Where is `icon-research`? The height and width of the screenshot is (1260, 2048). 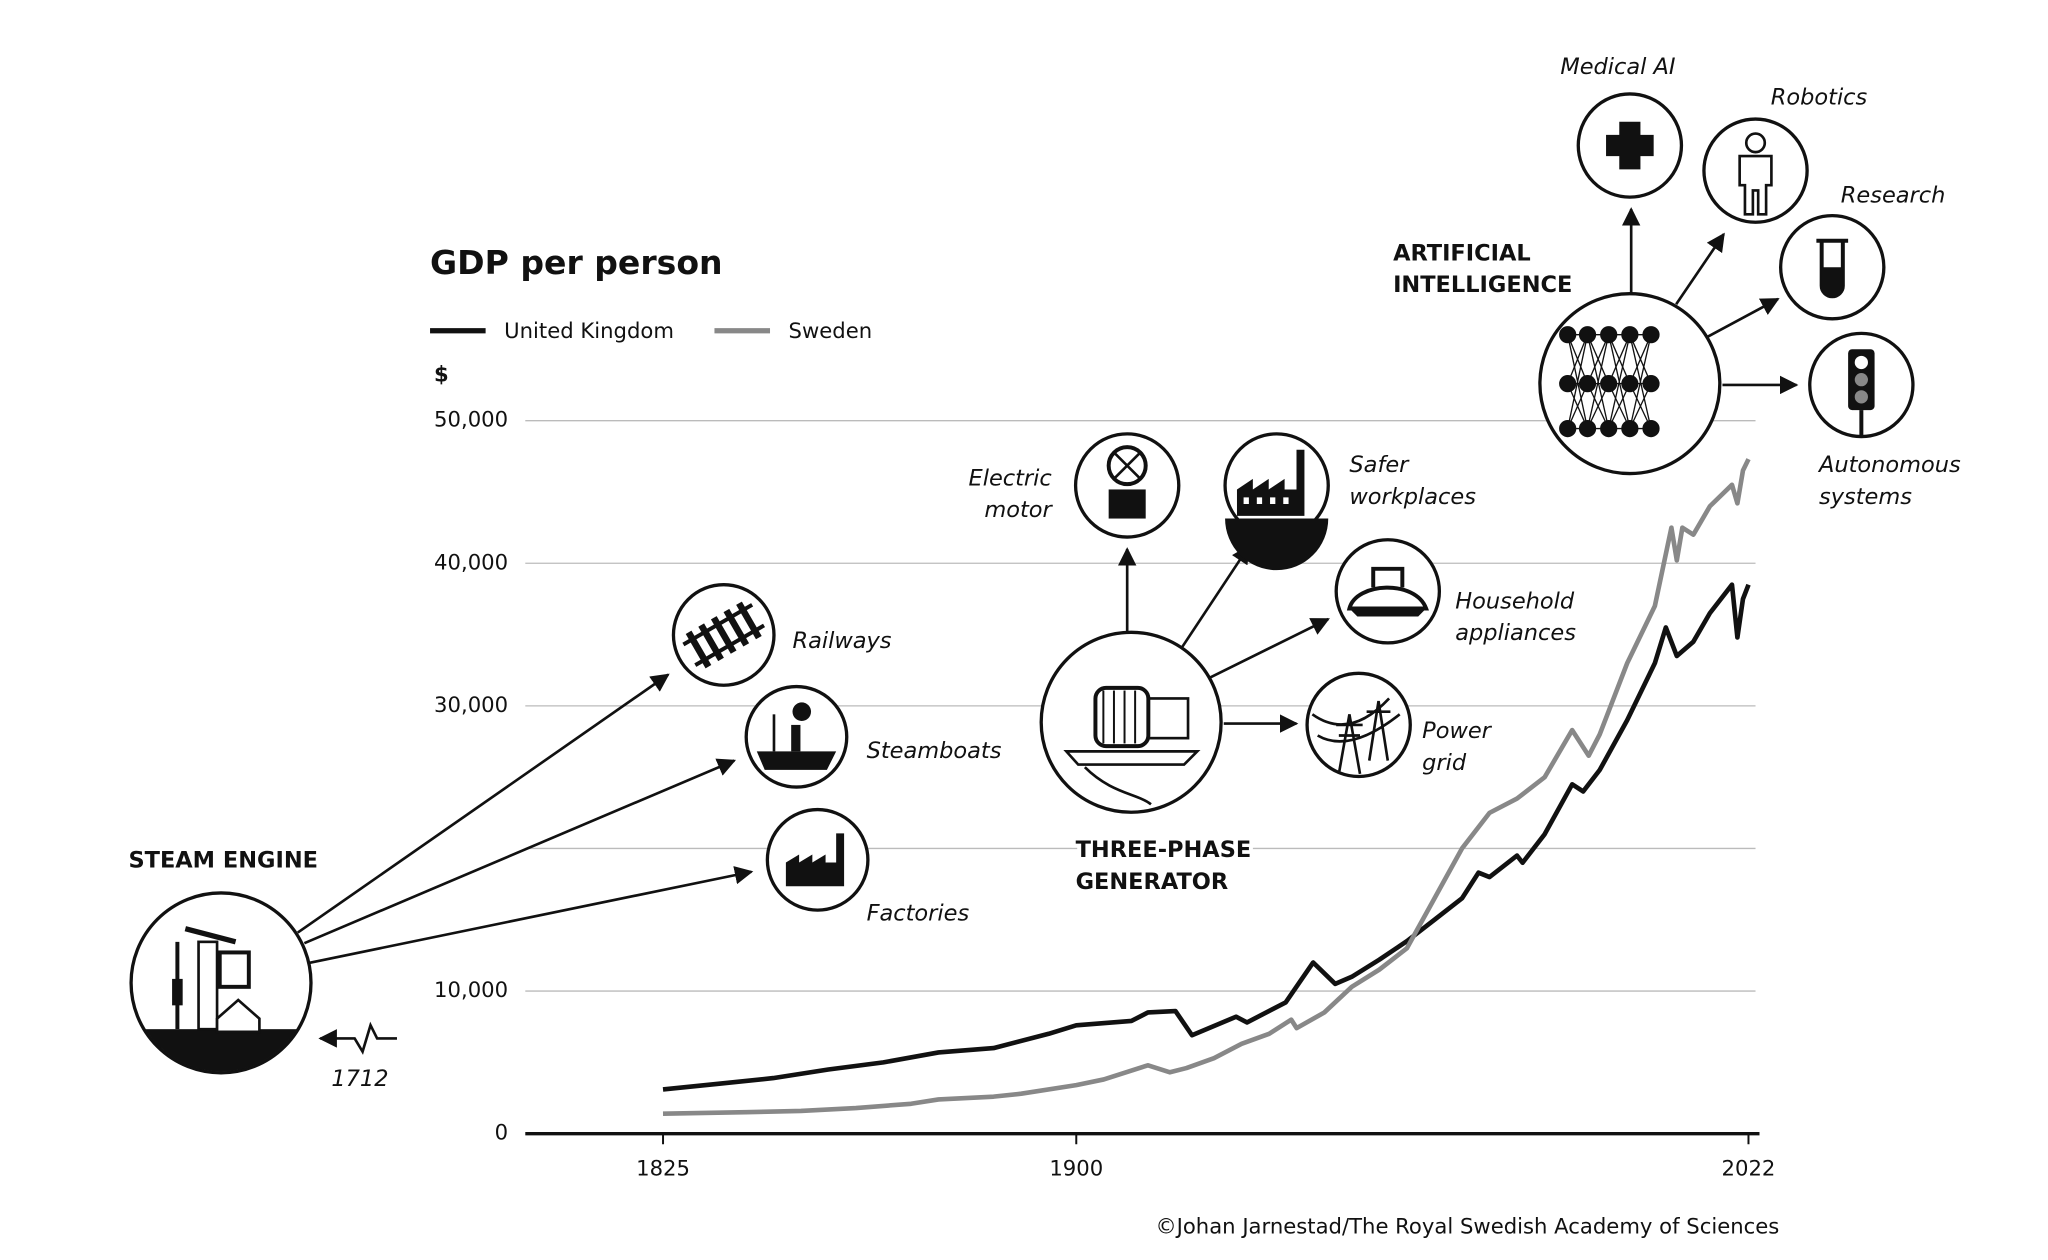
icon-research is located at coordinates (1832, 267).